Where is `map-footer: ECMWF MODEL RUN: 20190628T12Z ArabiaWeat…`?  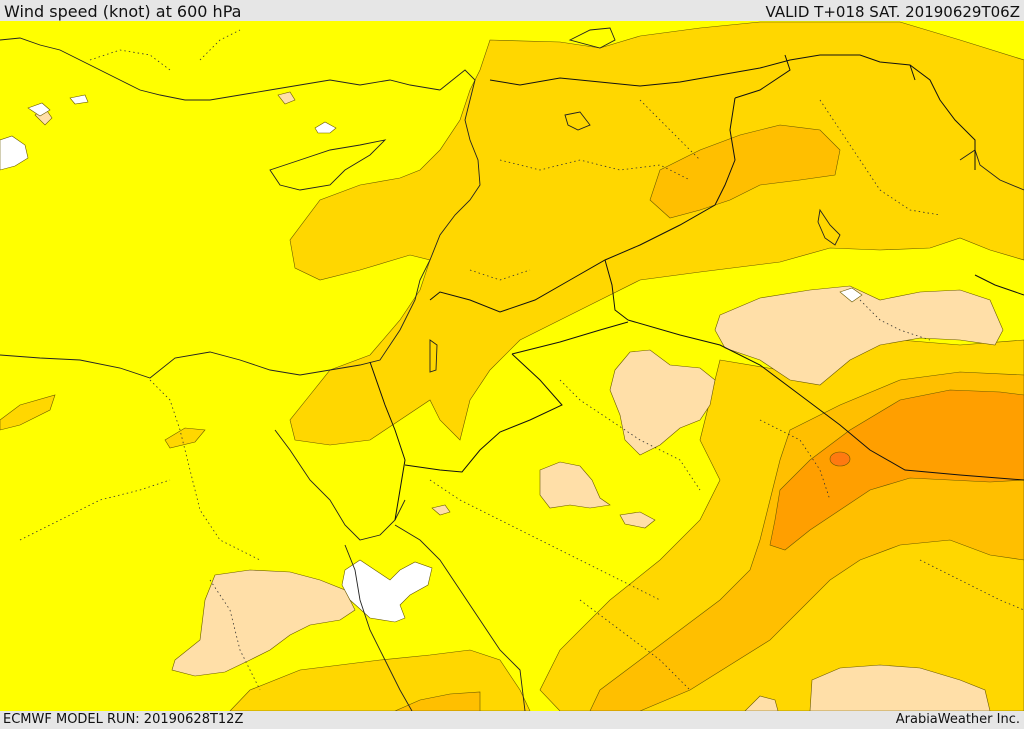
map-footer: ECMWF MODEL RUN: 20190628T12Z ArabiaWeat… is located at coordinates (512, 720).